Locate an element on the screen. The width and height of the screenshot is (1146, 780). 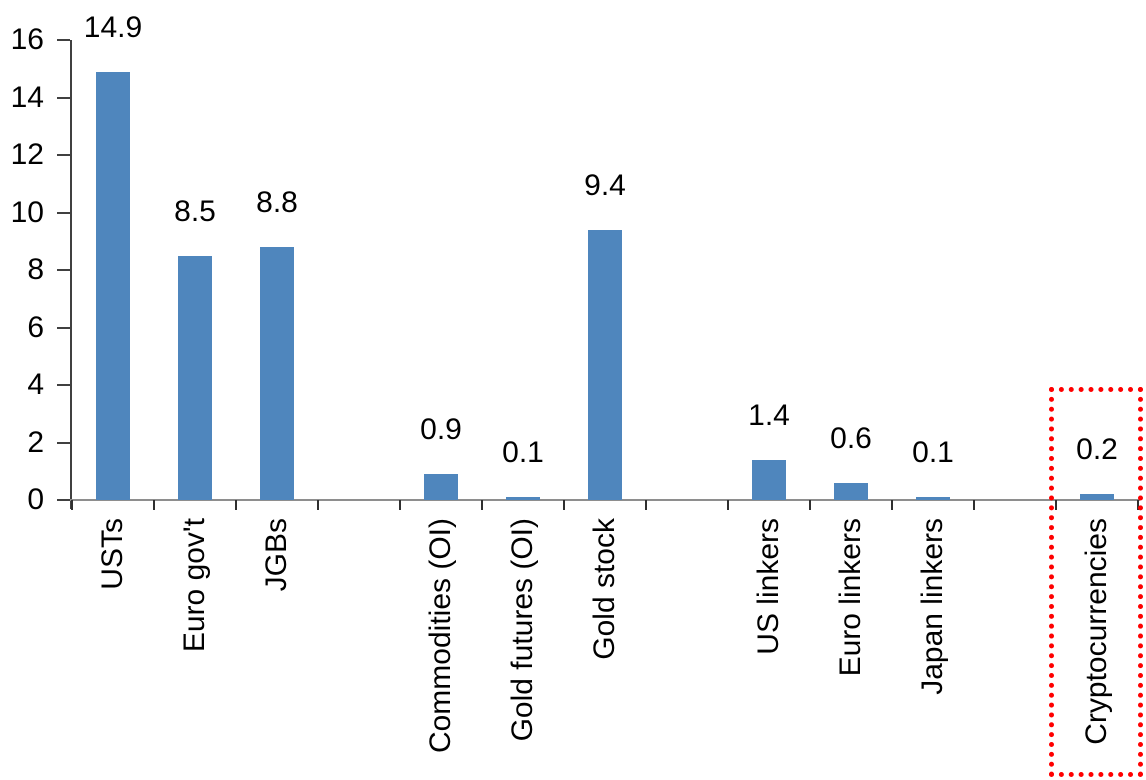
bar-euro-linkers is located at coordinates (851, 491).